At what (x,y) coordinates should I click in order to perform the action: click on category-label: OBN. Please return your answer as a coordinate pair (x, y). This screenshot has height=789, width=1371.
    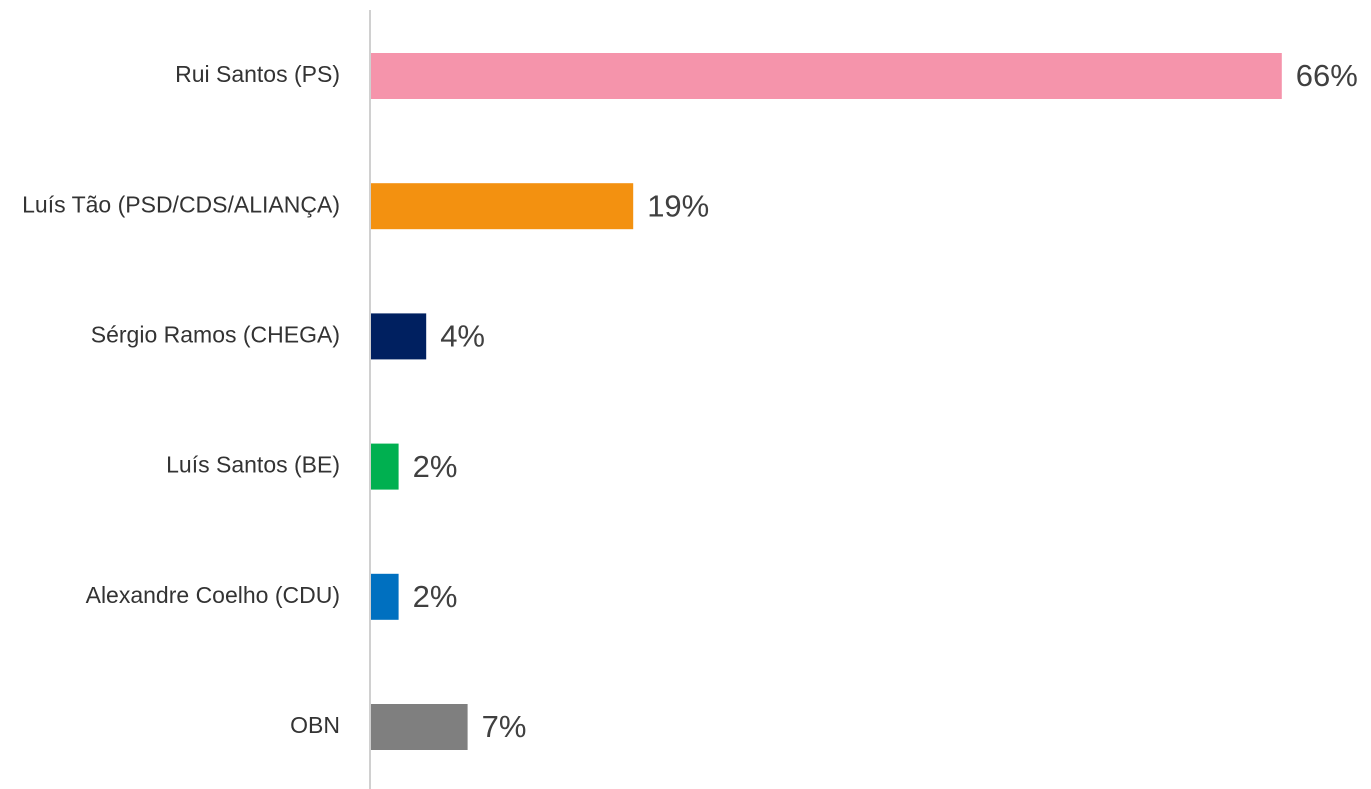
    Looking at the image, I should click on (315, 725).